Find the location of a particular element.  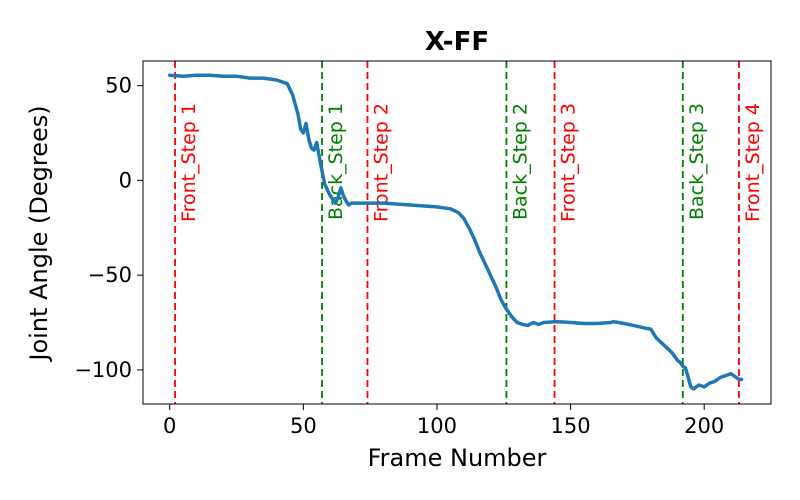

step-marker-label: Front_Step 4 is located at coordinates (753, 162).